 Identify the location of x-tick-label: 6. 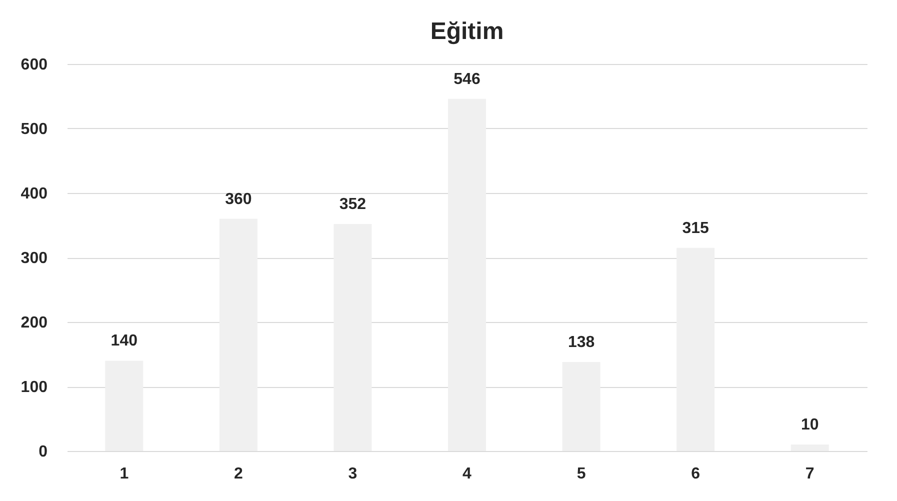
(695, 474).